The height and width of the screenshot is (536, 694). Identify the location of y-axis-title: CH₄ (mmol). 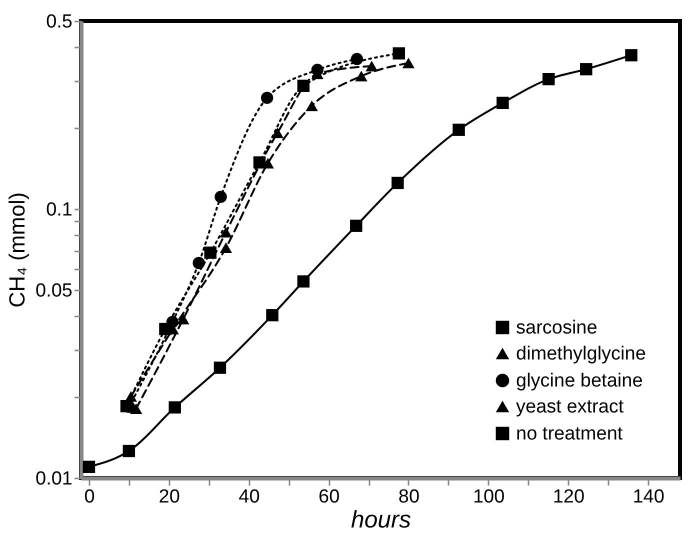
(17, 250).